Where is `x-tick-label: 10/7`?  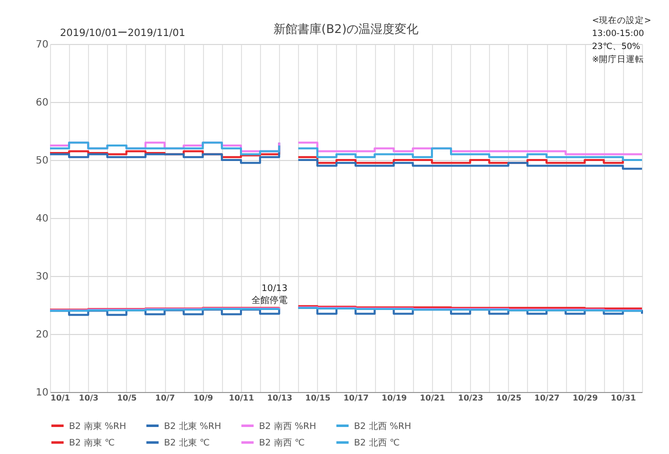
x-tick-label: 10/7 is located at coordinates (165, 398).